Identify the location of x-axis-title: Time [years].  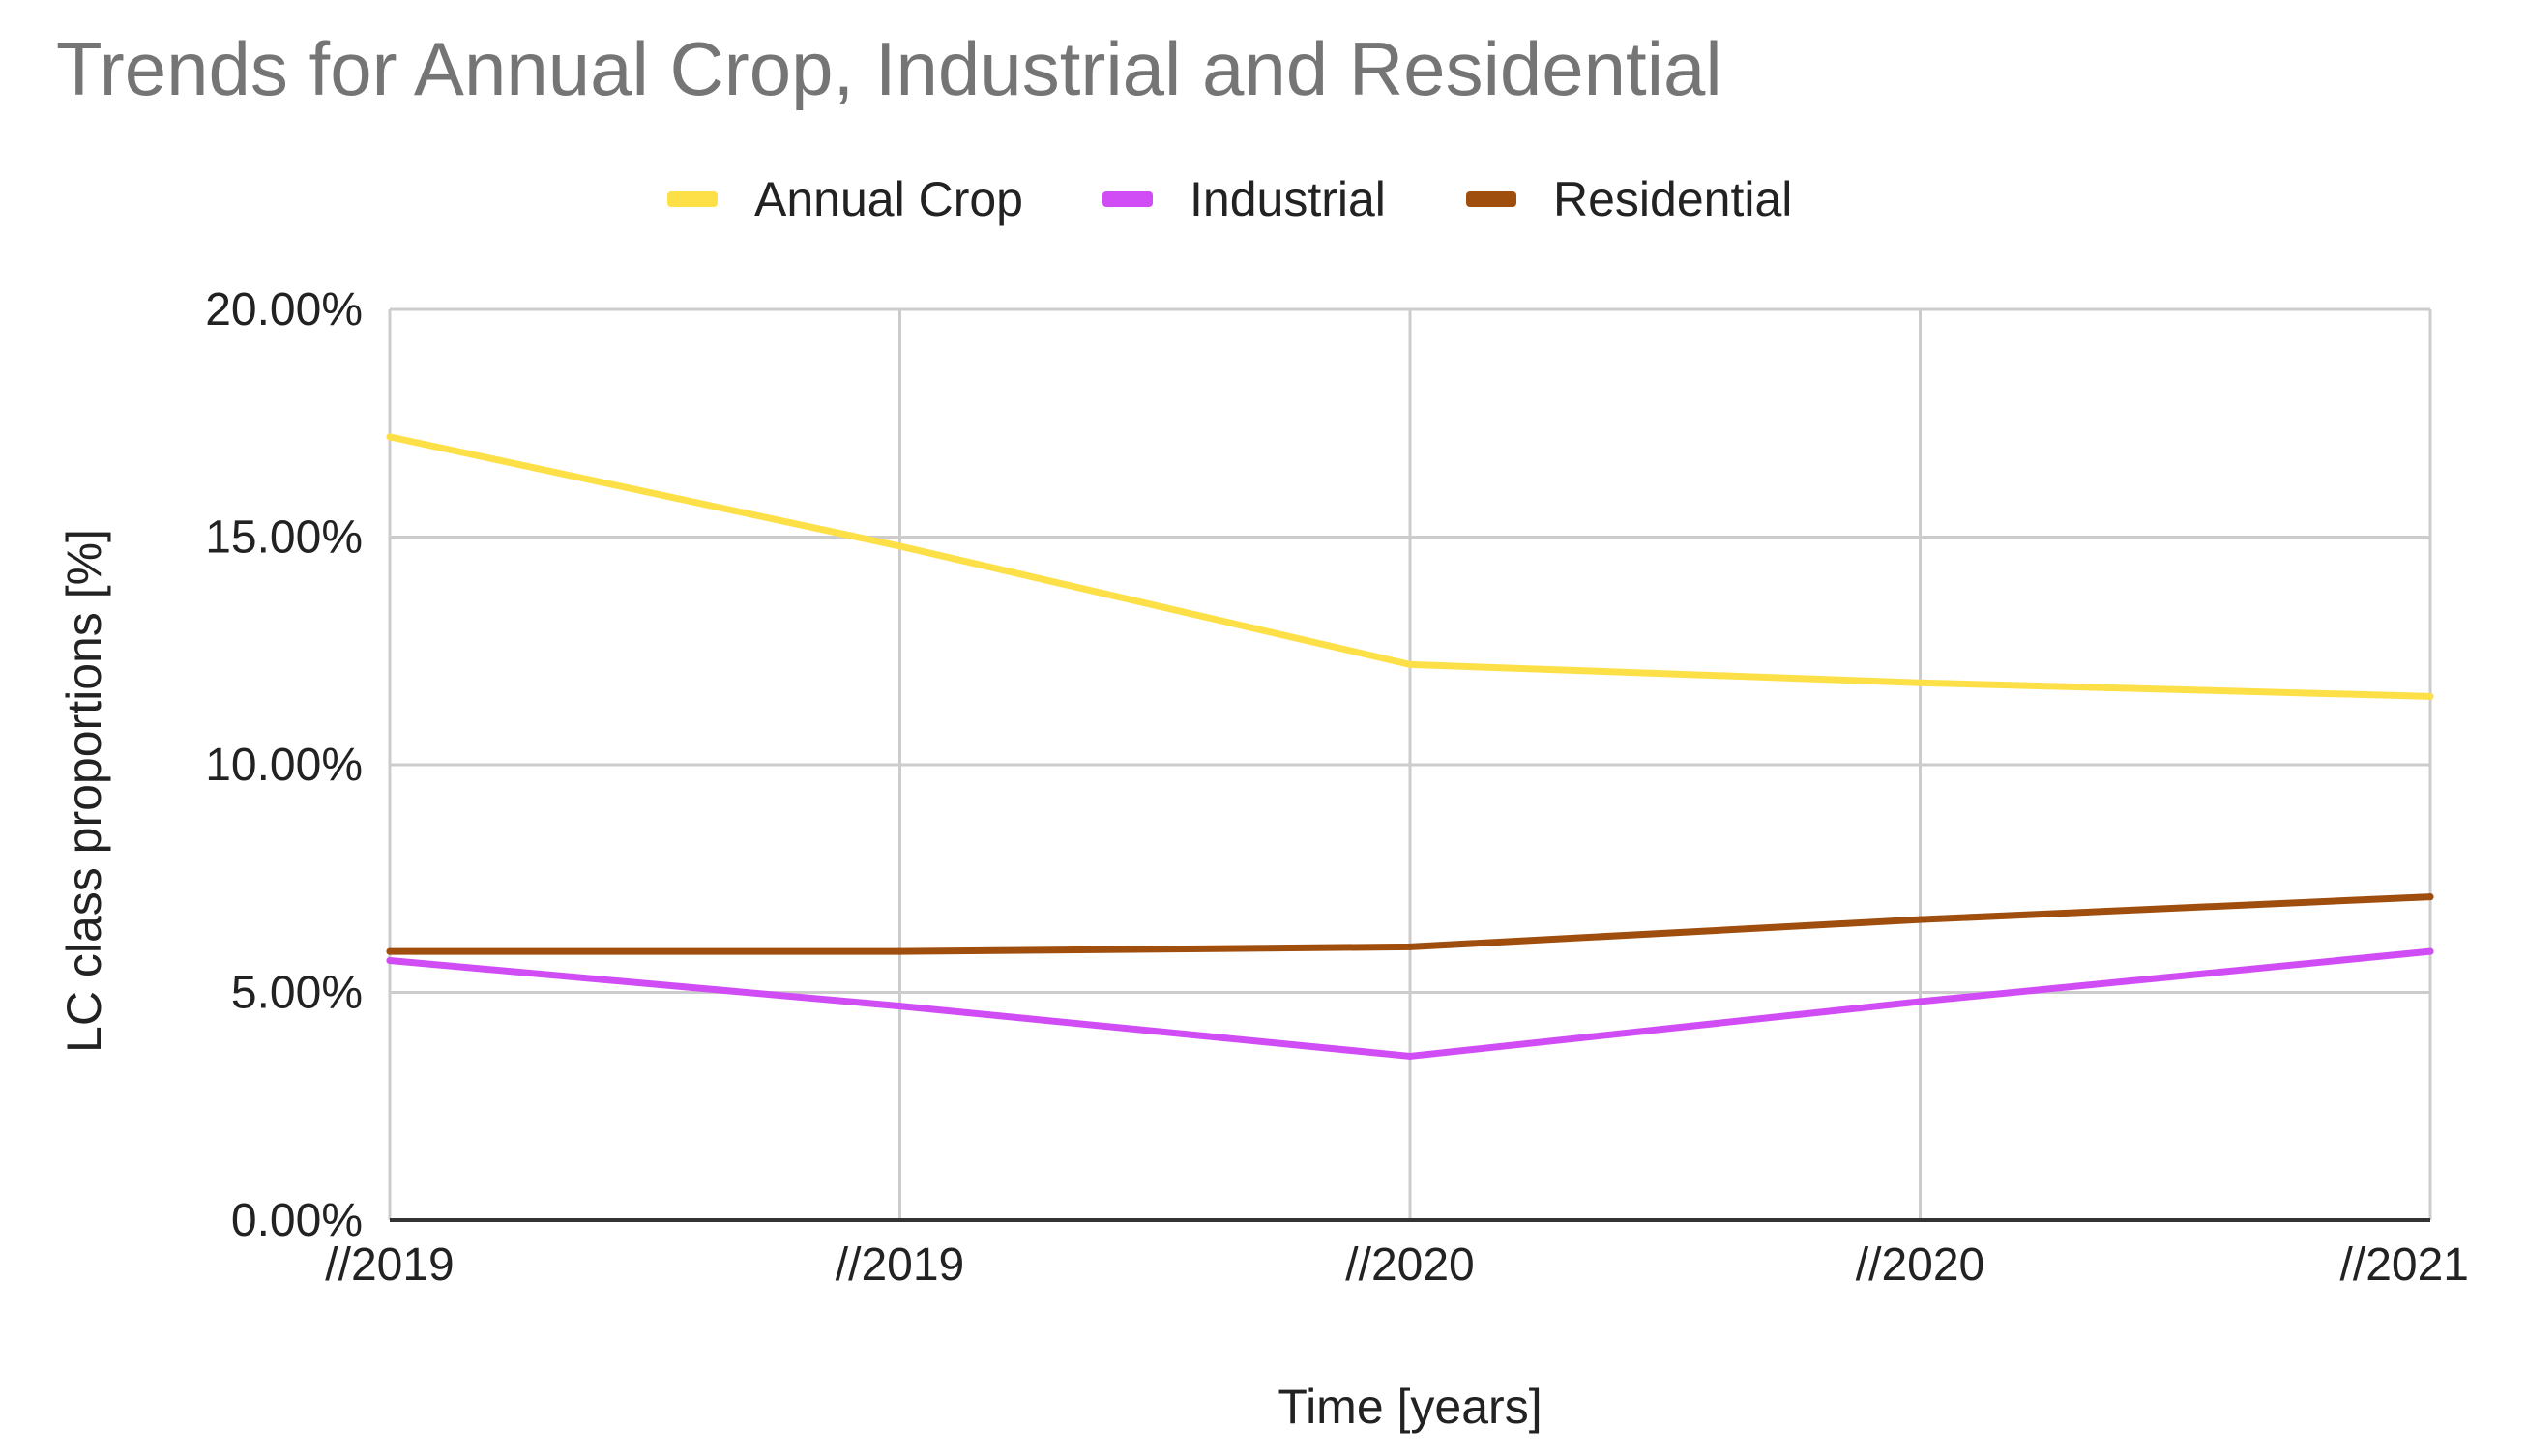
(1410, 1407).